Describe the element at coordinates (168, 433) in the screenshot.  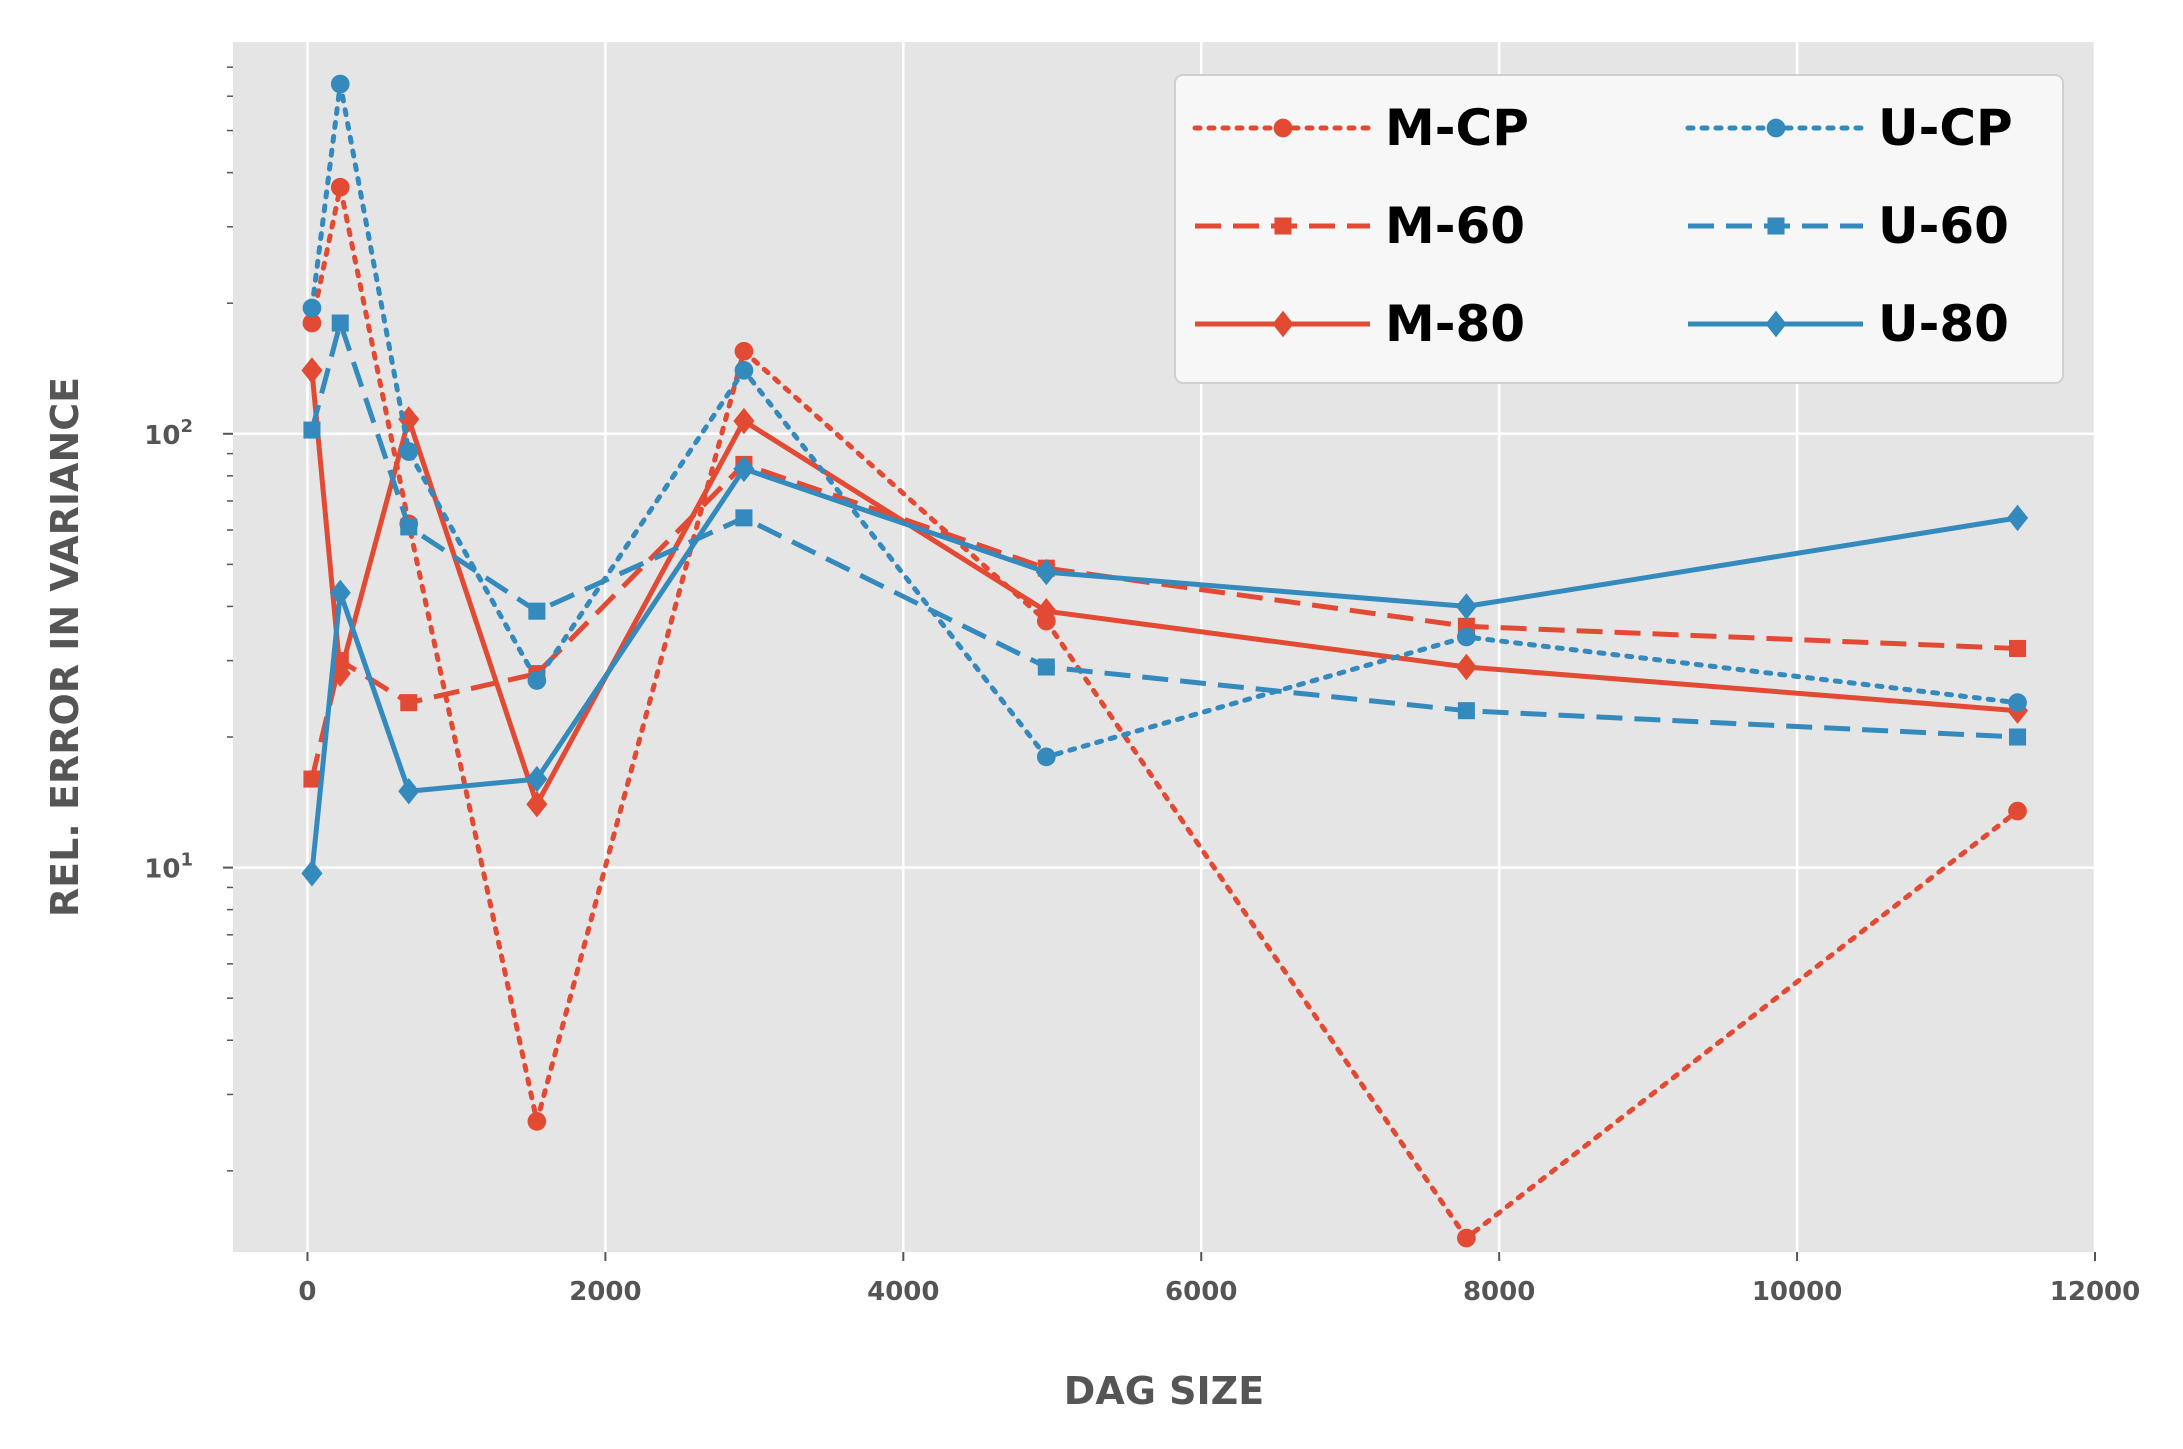
I see `y-tick-label: 10²` at that location.